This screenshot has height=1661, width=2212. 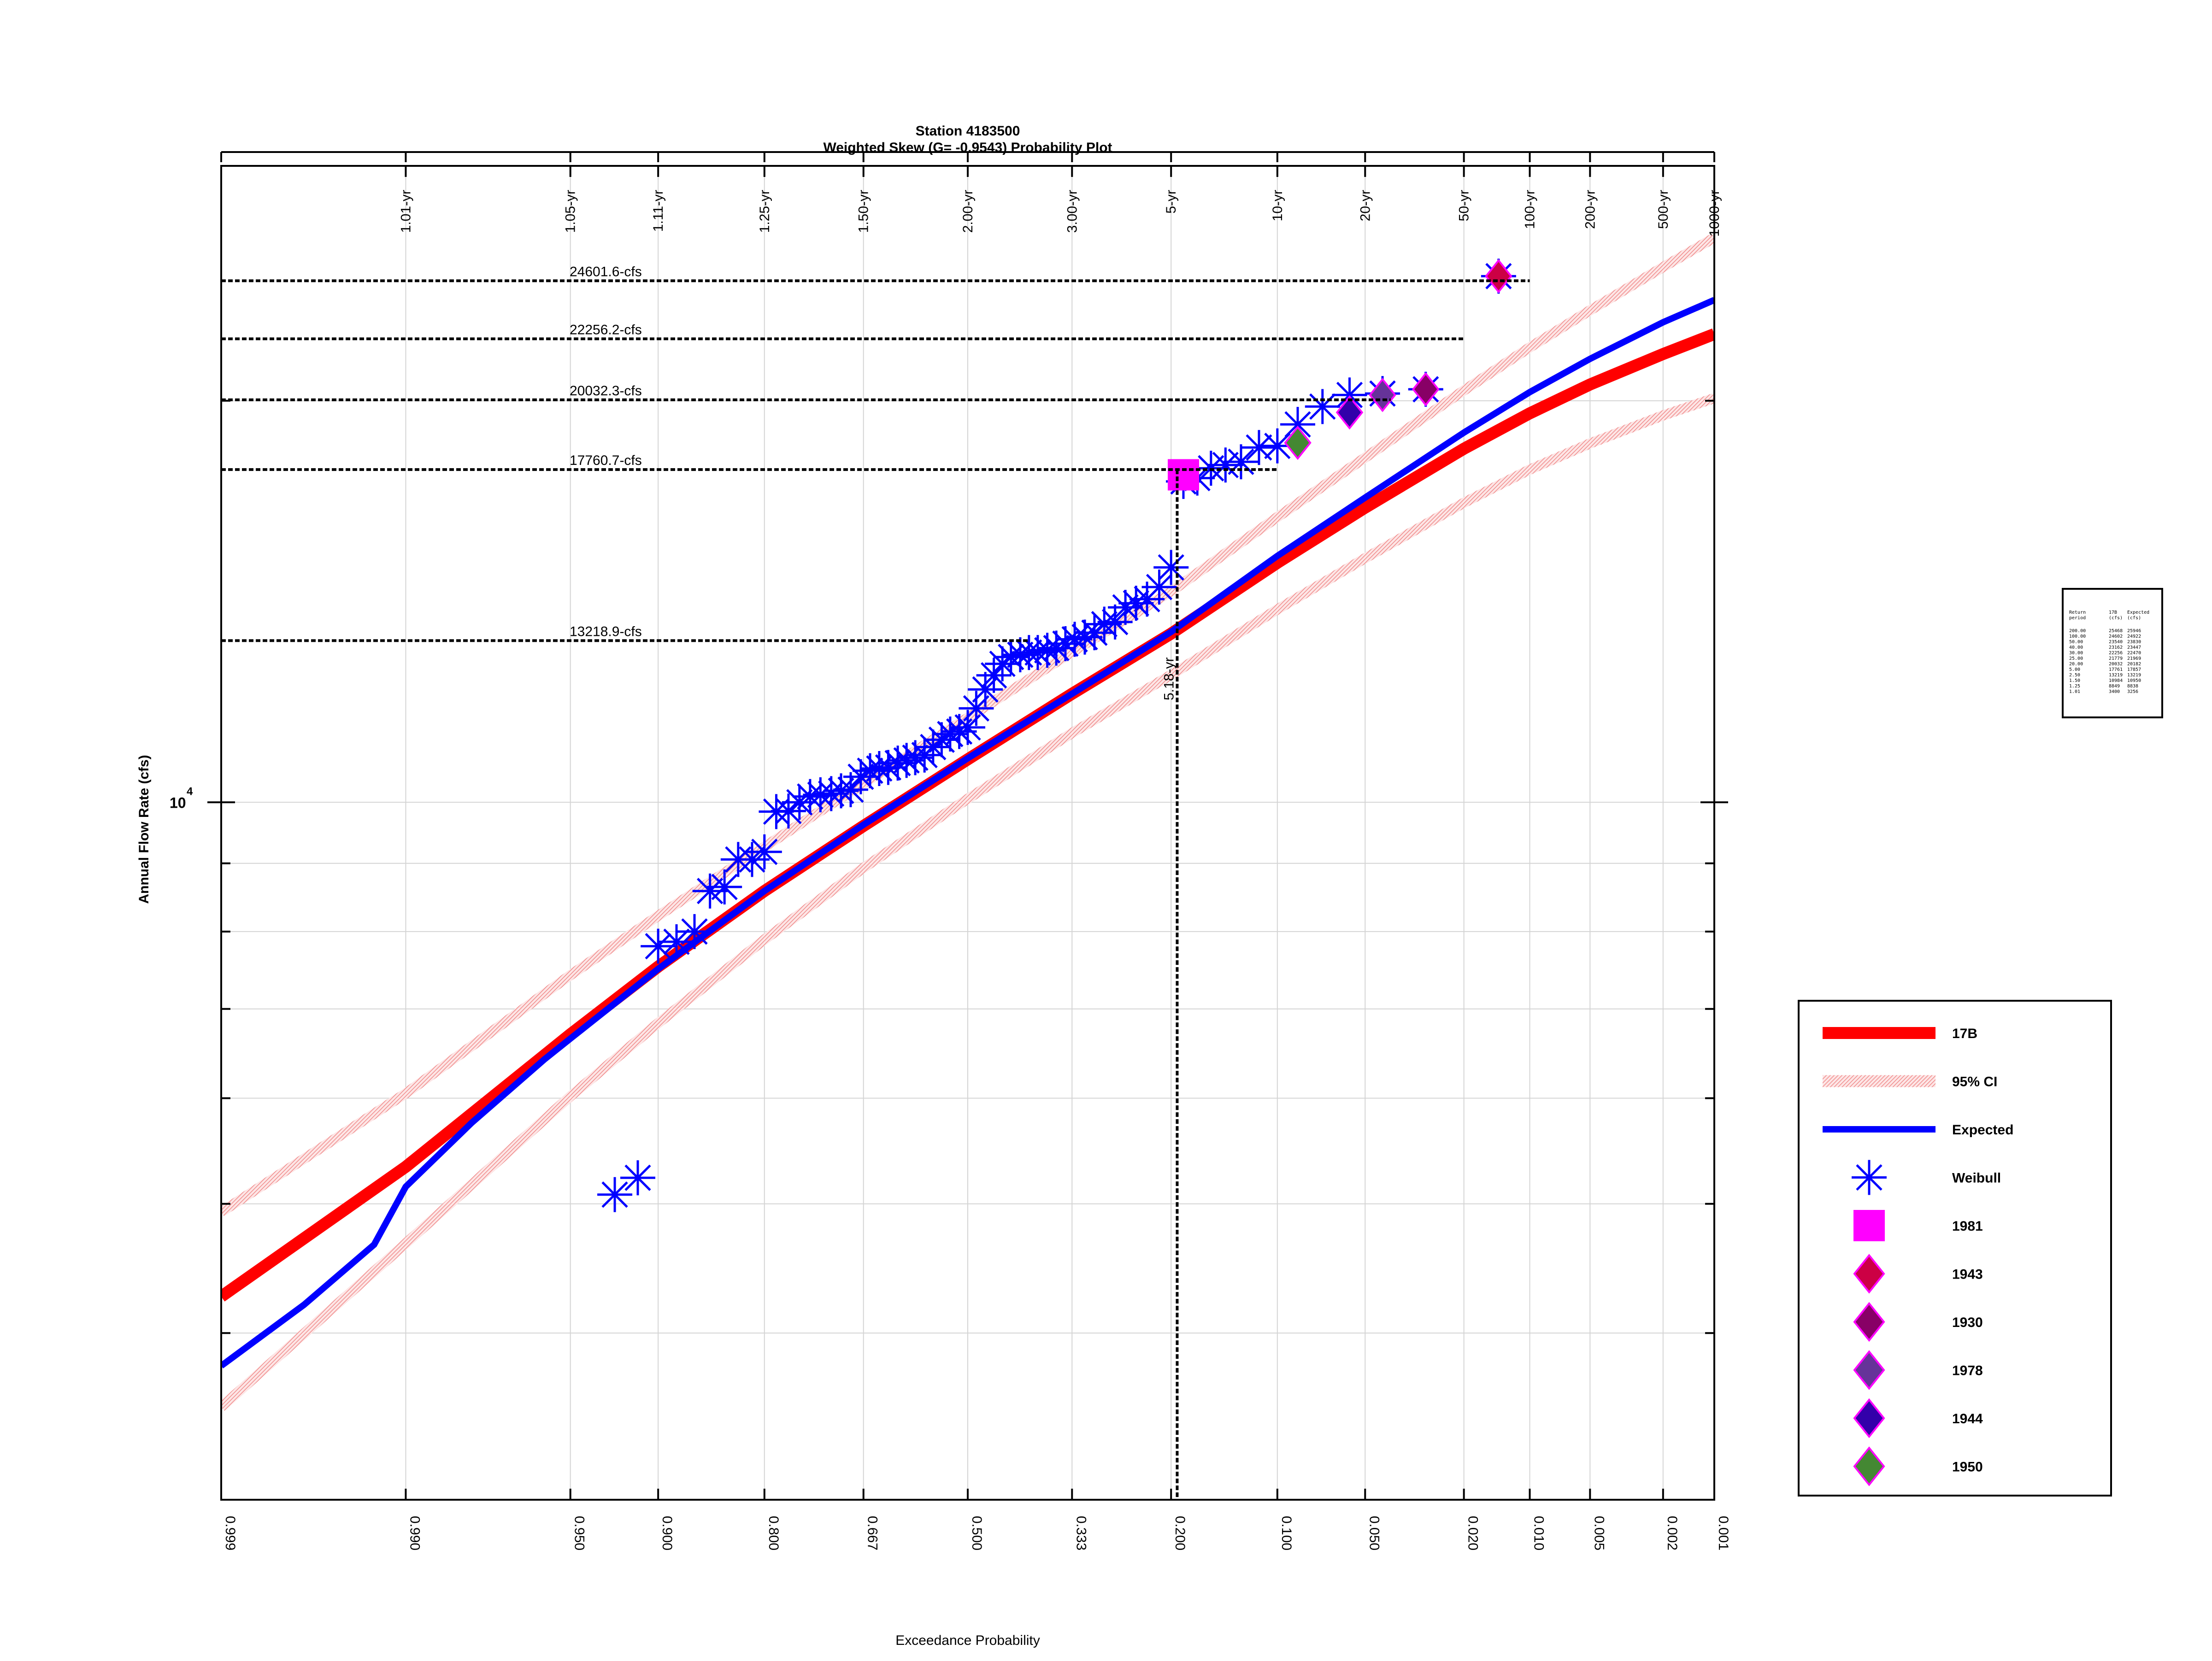 I want to click on inset-table-cell: 25946, so click(x=2134, y=631).